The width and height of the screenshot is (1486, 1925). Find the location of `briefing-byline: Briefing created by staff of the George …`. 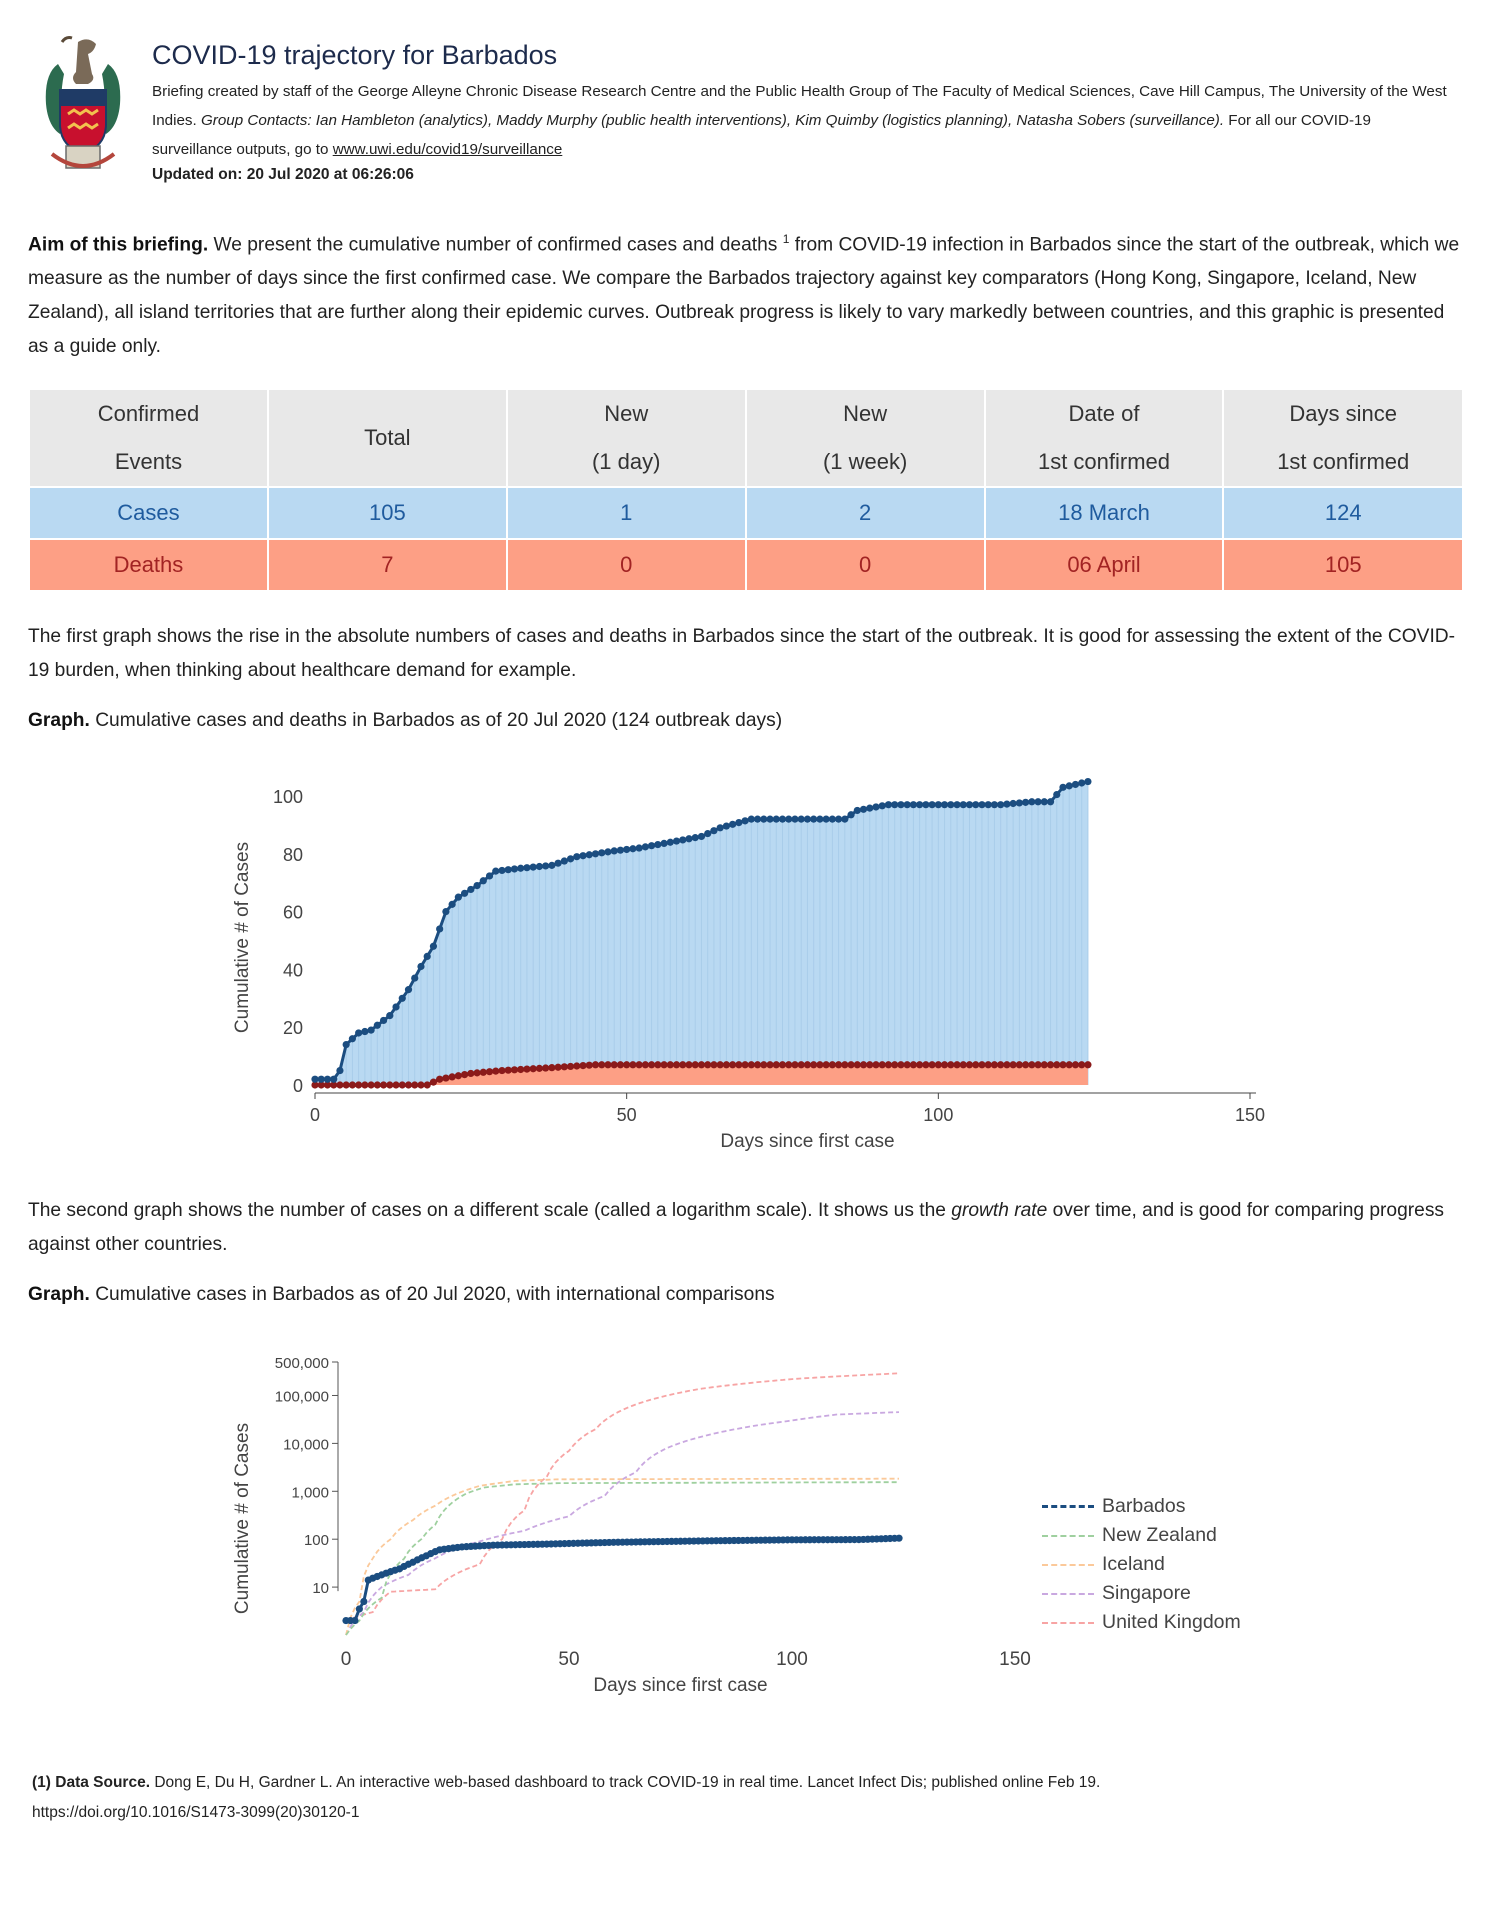

briefing-byline: Briefing created by staff of the George … is located at coordinates (802, 120).